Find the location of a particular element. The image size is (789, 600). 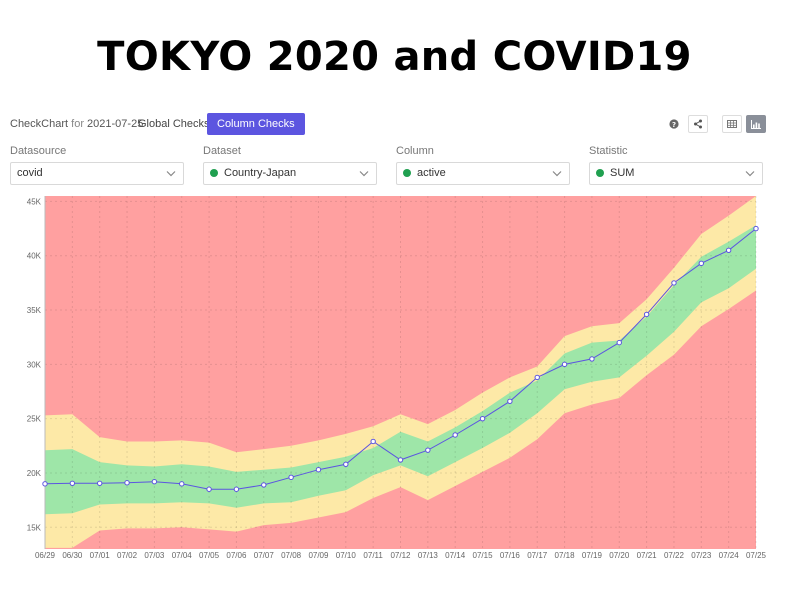

x-tick-label: 07/16 is located at coordinates (510, 555).